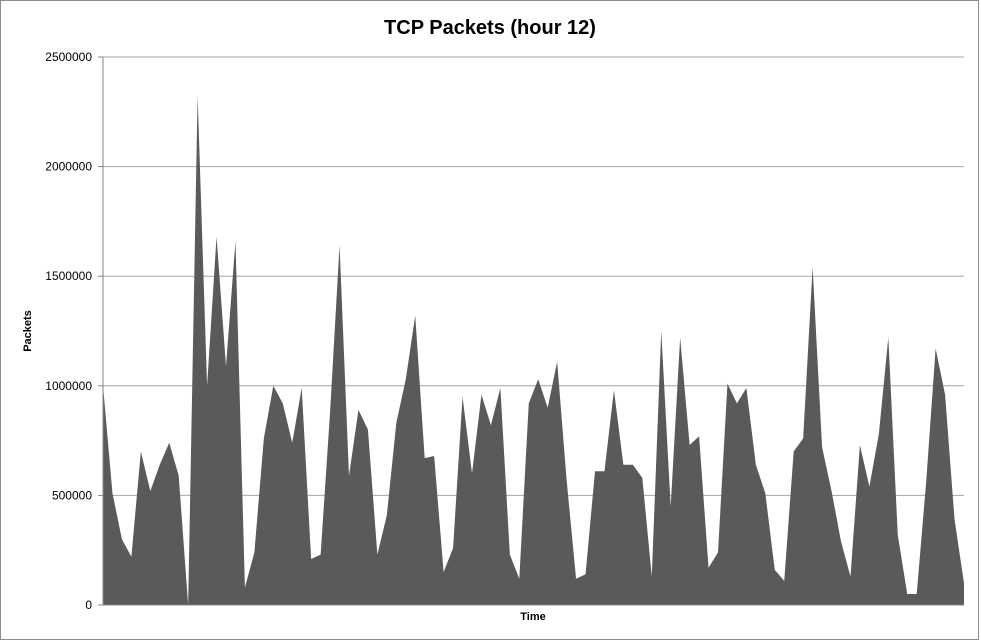 The image size is (981, 642). What do you see at coordinates (68, 331) in the screenshot?
I see `y-axis-tick-labels: 0 500000 1000000 1500000 2000000 2500000` at bounding box center [68, 331].